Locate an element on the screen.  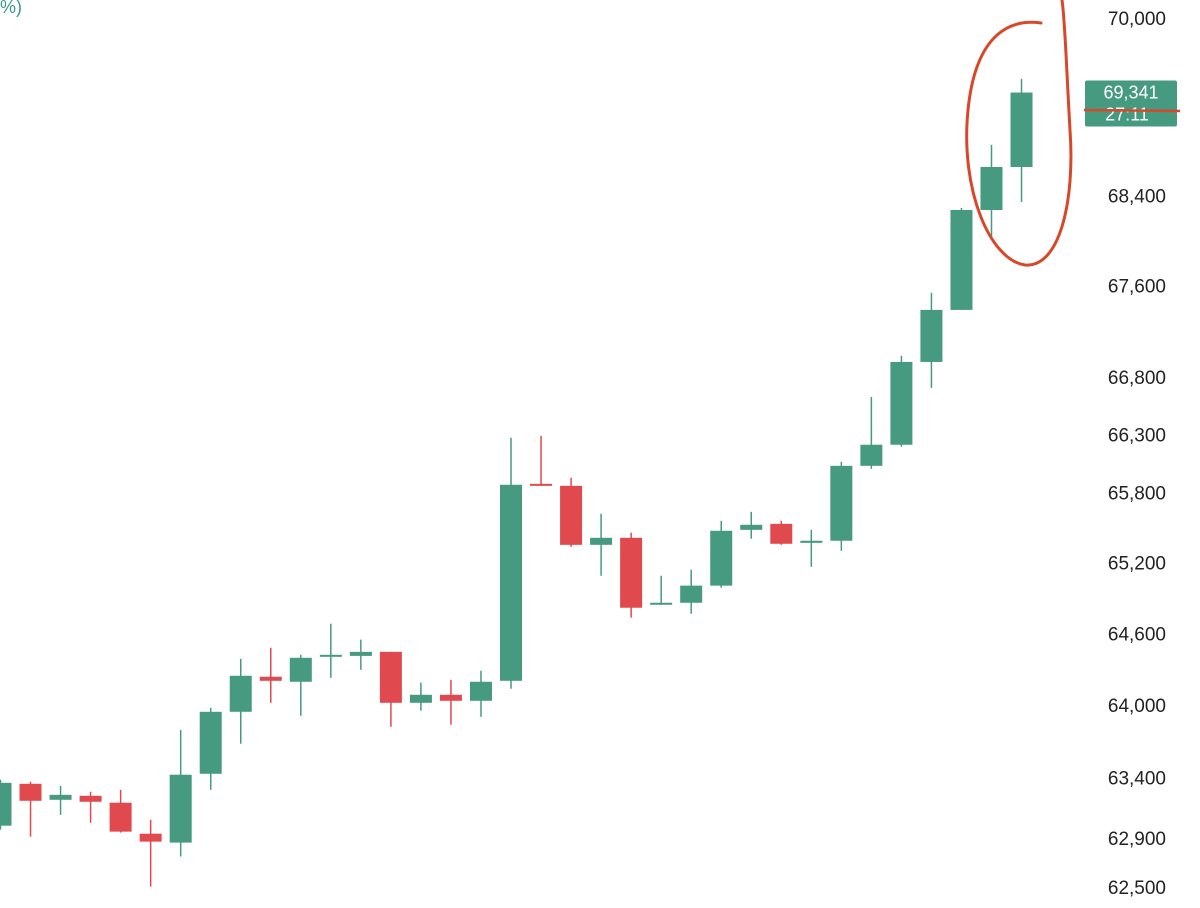
y-tick-label: 66,800 is located at coordinates (1137, 378).